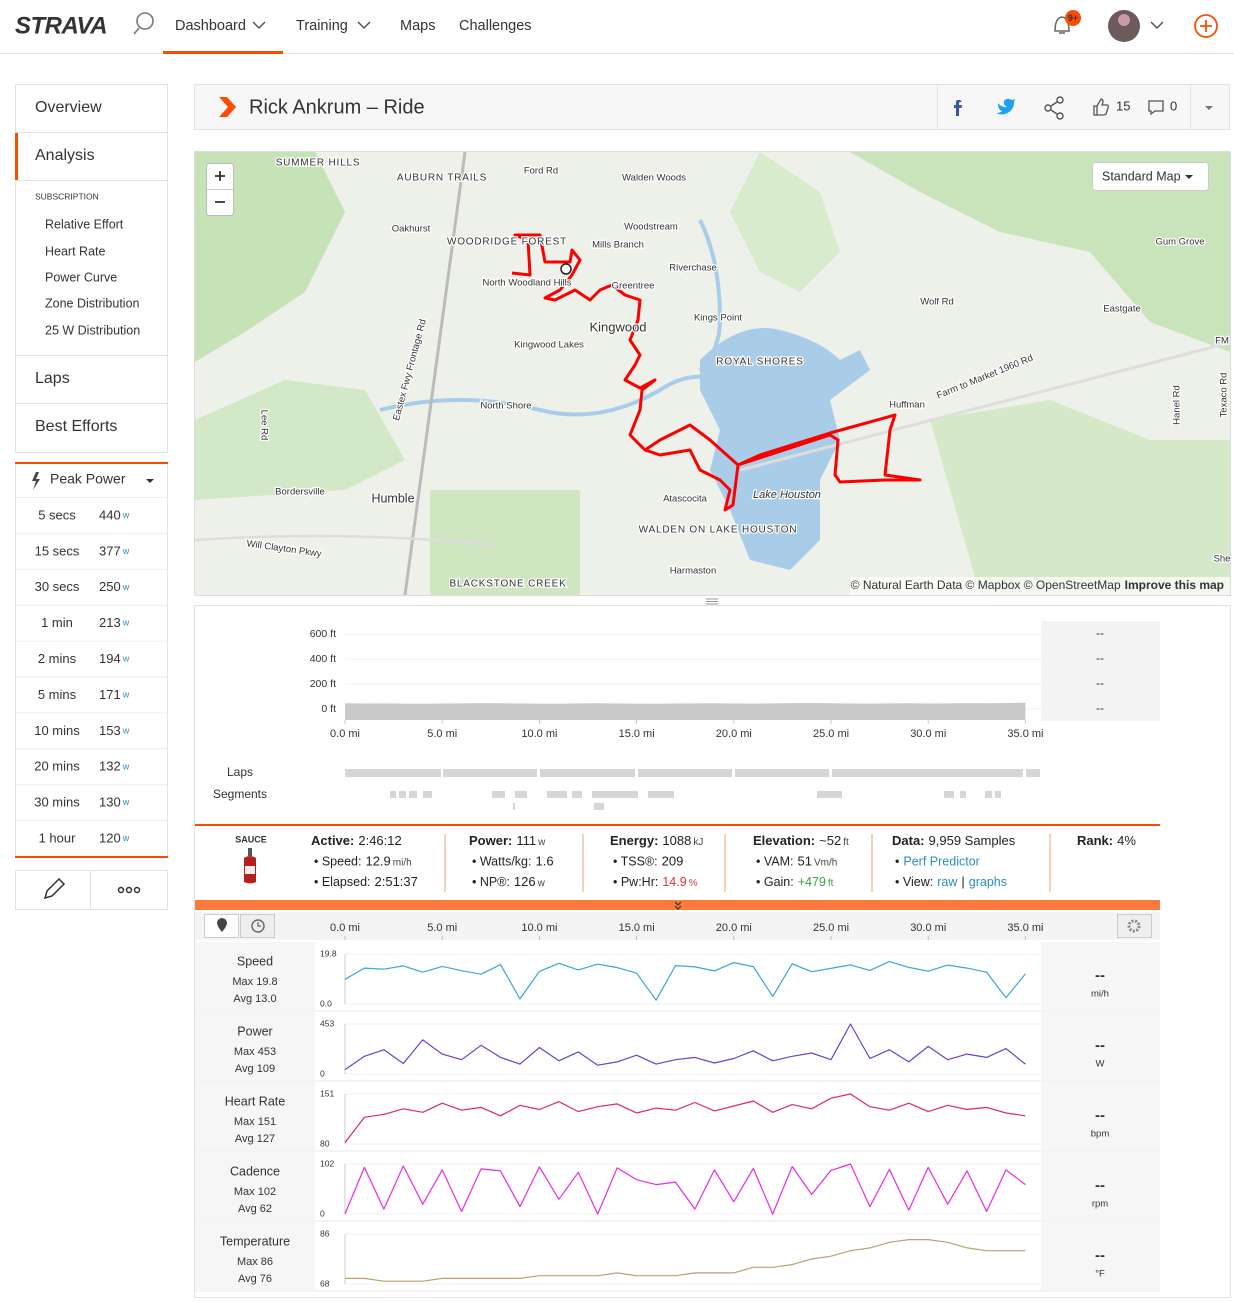 This screenshot has width=1234, height=1302. What do you see at coordinates (1173, 105) in the screenshot?
I see `comment-count: 0` at bounding box center [1173, 105].